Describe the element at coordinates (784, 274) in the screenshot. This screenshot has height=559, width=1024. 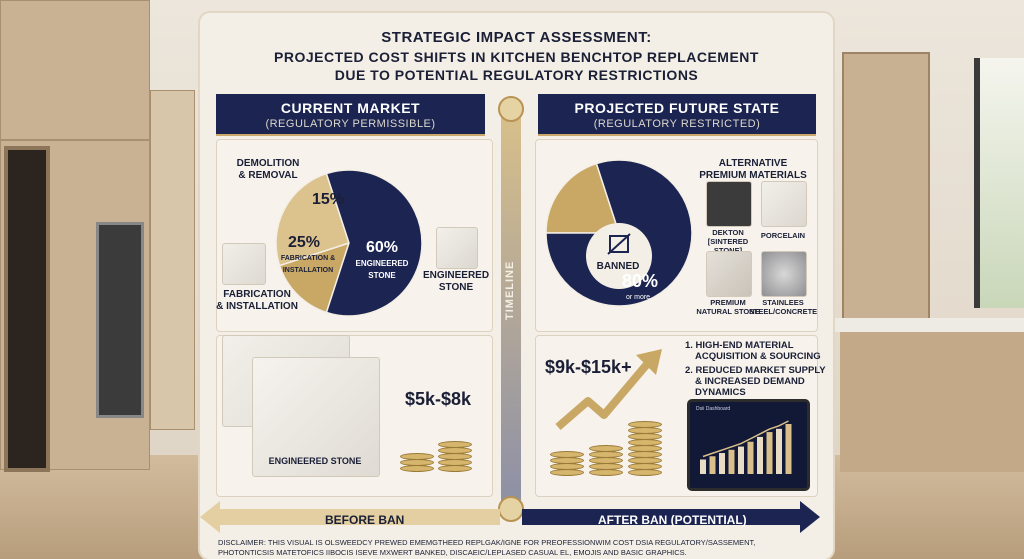
I see `material-swatch-steel` at that location.